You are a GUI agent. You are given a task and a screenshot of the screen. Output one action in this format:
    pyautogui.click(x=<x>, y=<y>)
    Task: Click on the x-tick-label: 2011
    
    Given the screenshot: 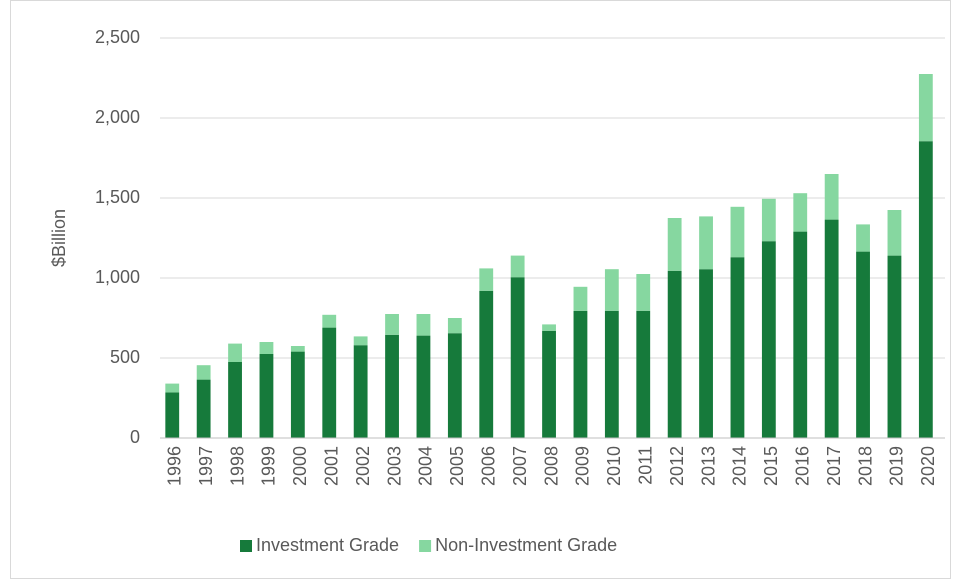 What is the action you would take?
    pyautogui.click(x=645, y=465)
    